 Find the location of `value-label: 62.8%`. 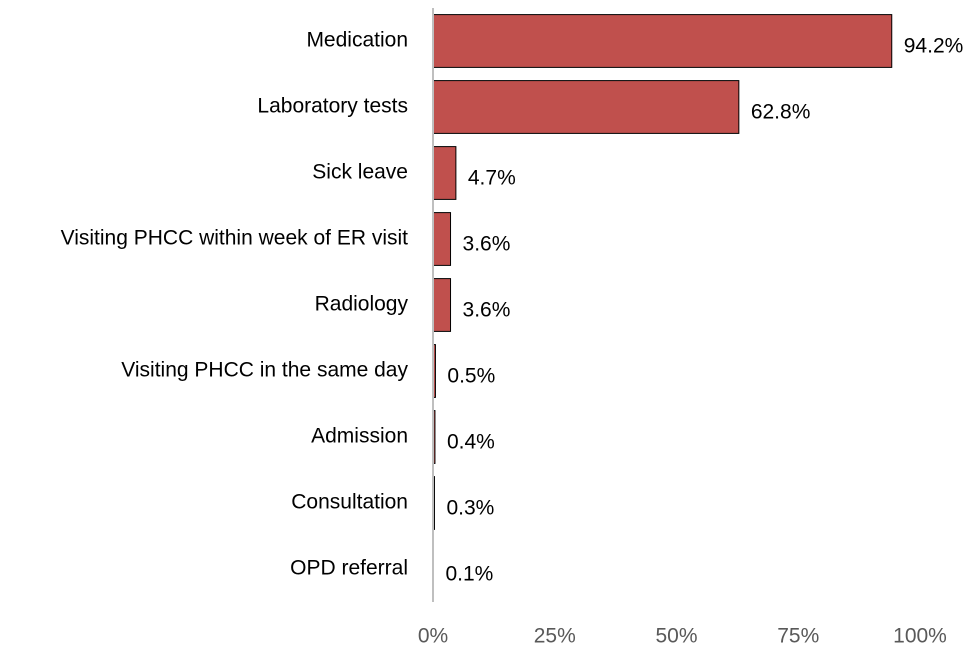

value-label: 62.8% is located at coordinates (781, 112).